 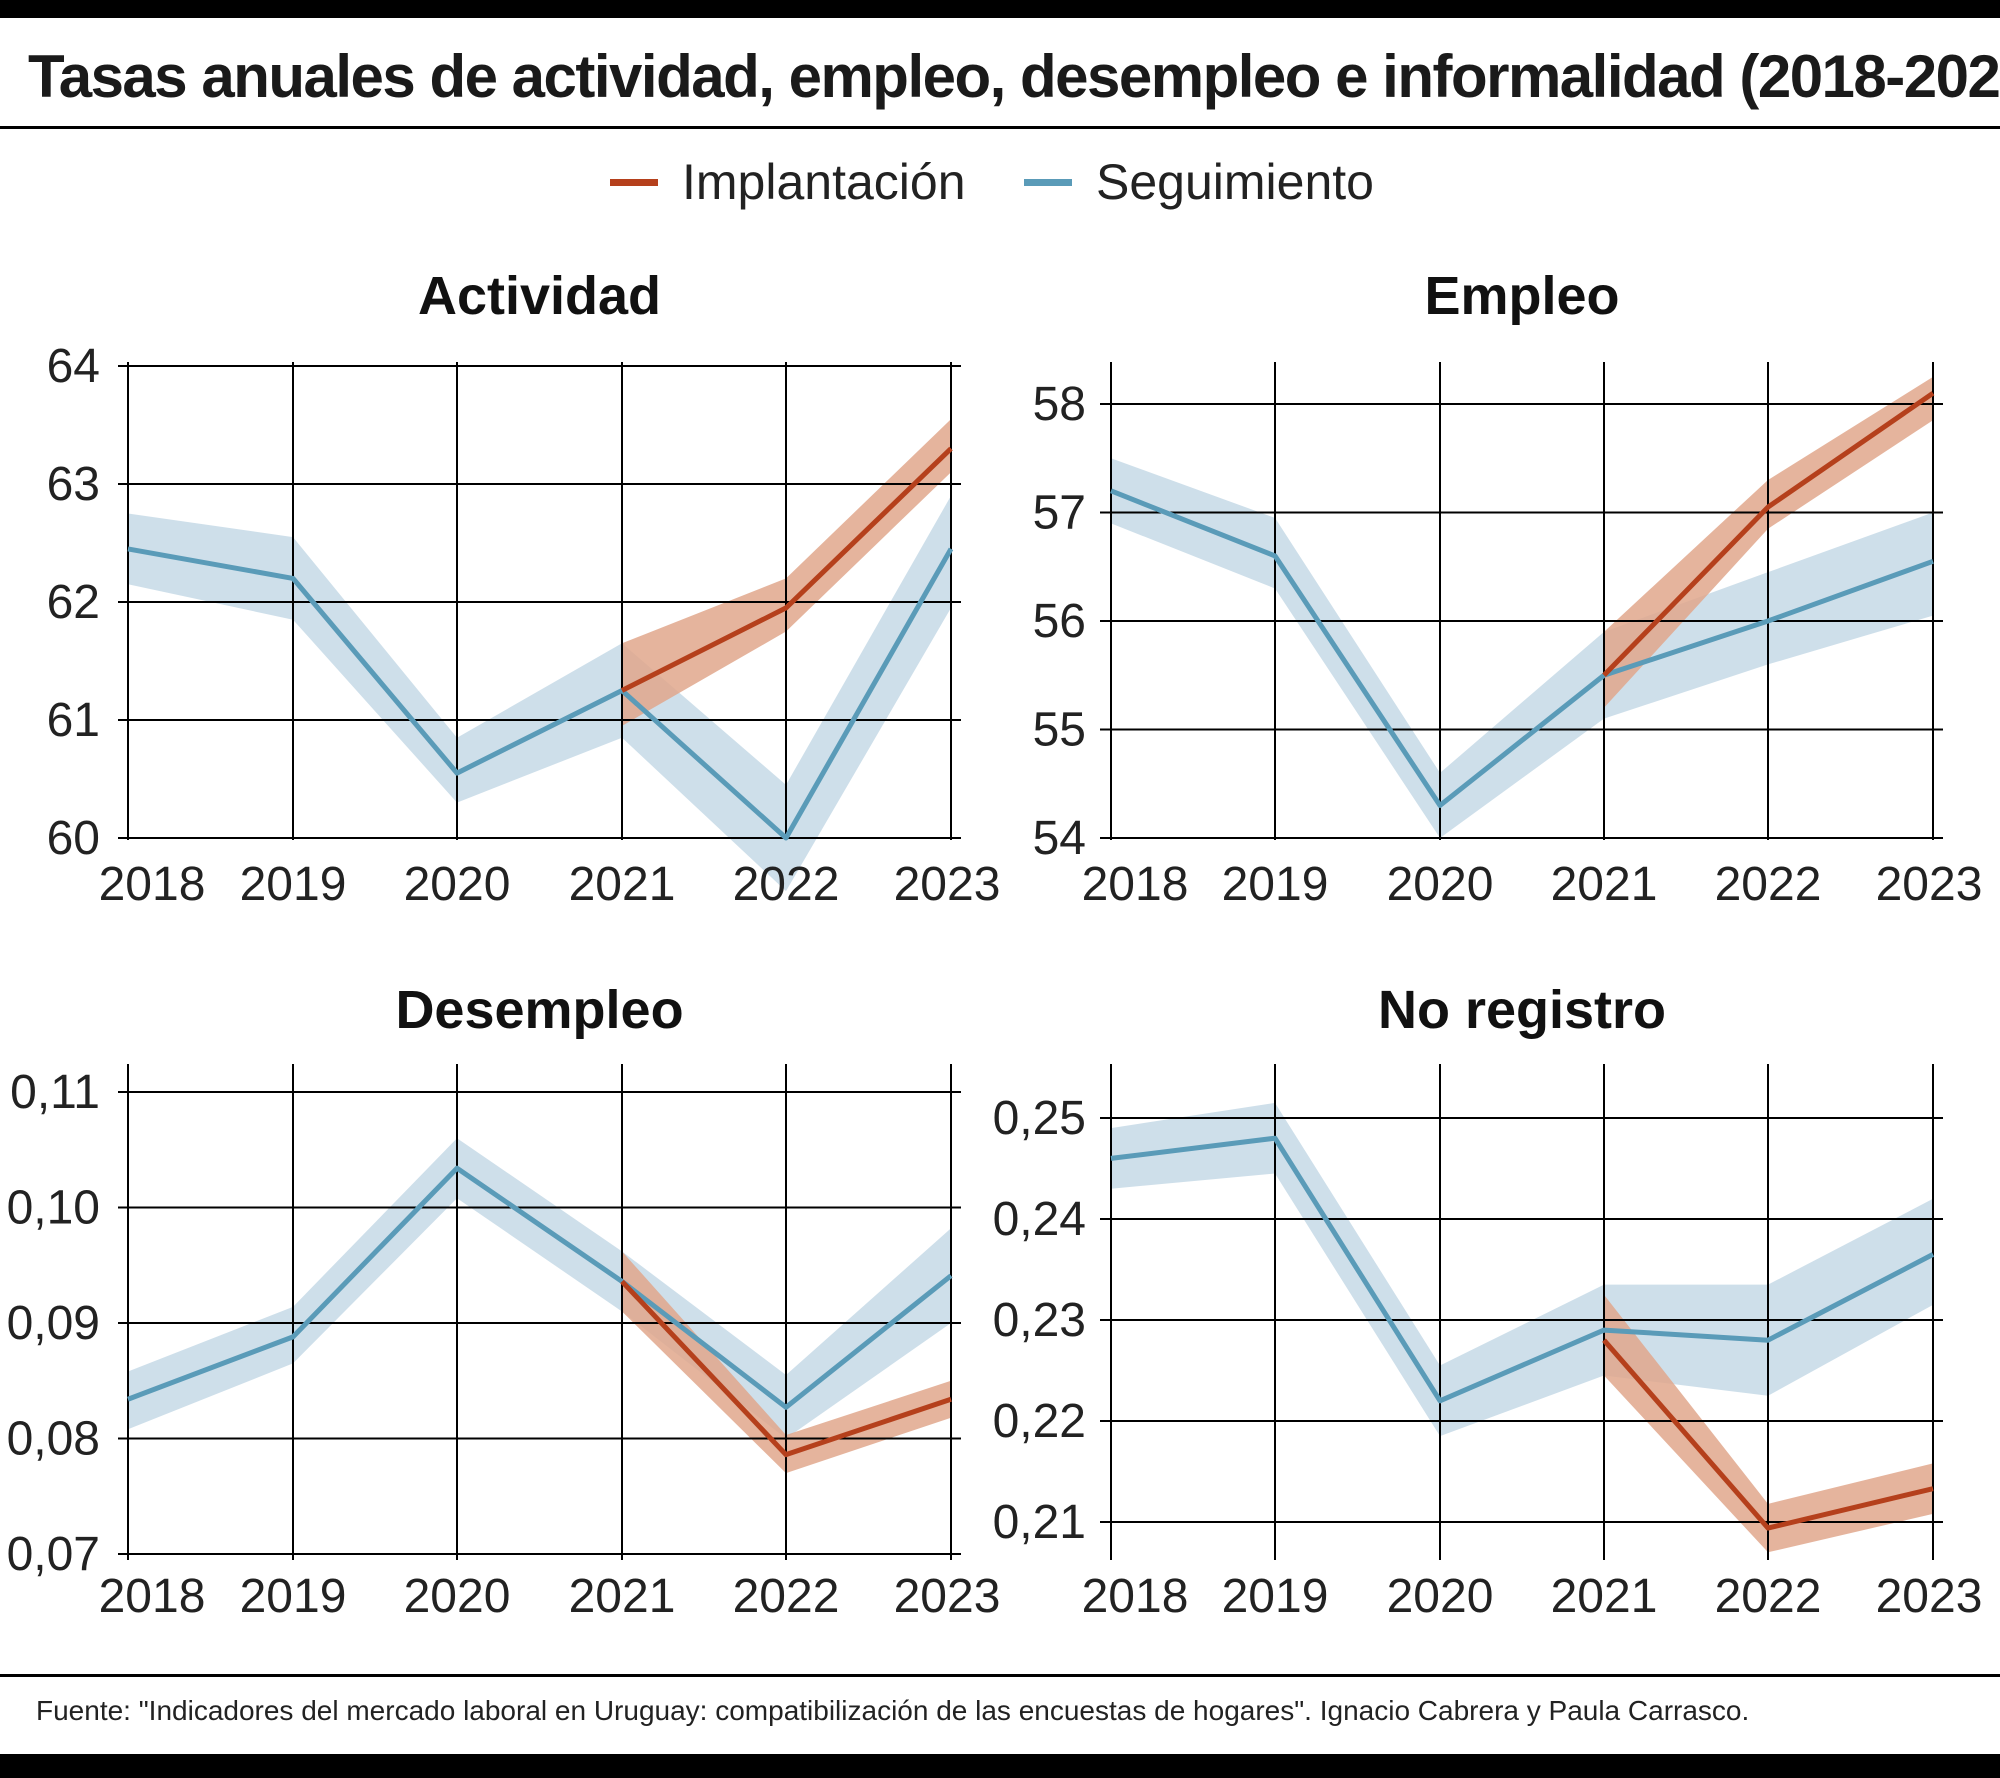 What do you see at coordinates (786, 1596) in the screenshot?
I see `xtick-label-desempleo: 2022` at bounding box center [786, 1596].